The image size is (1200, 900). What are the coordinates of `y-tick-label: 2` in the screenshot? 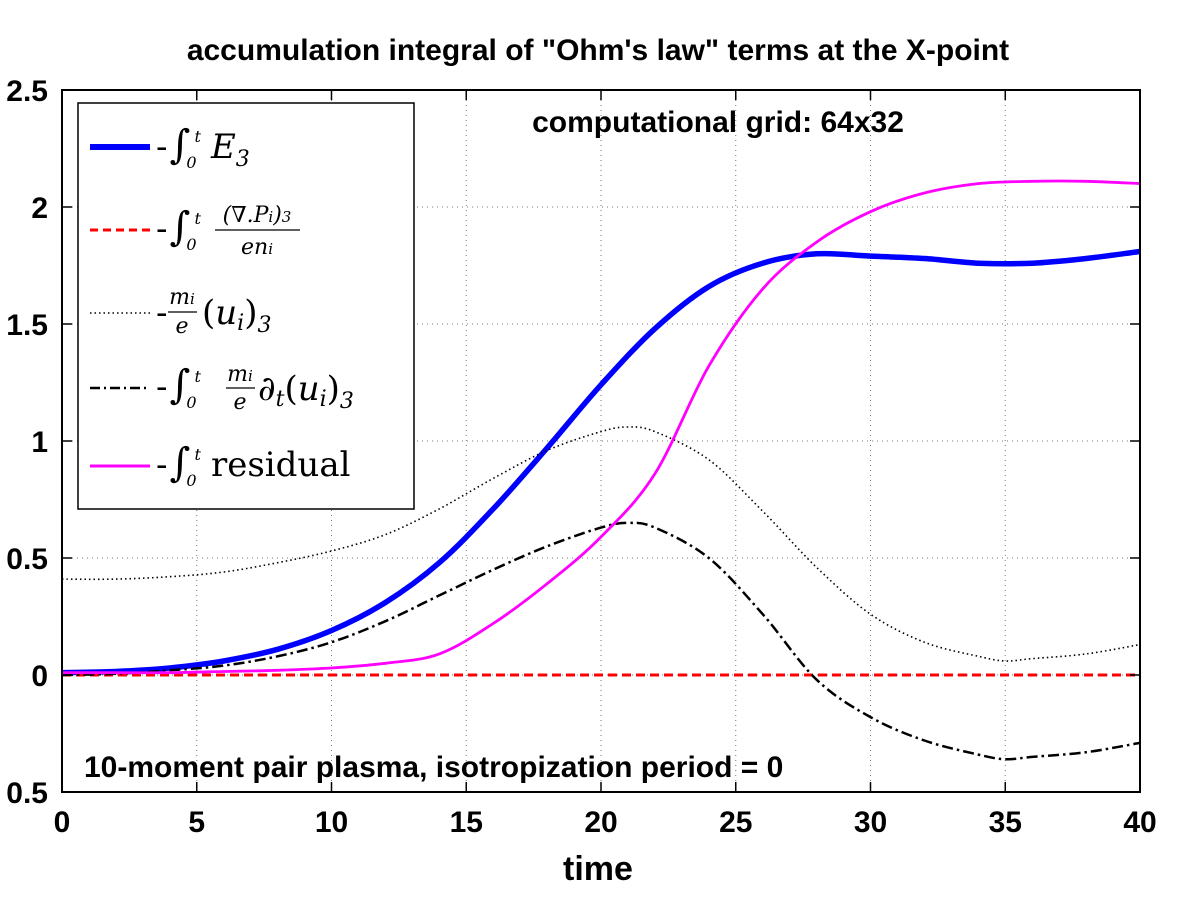 It's located at (39, 208).